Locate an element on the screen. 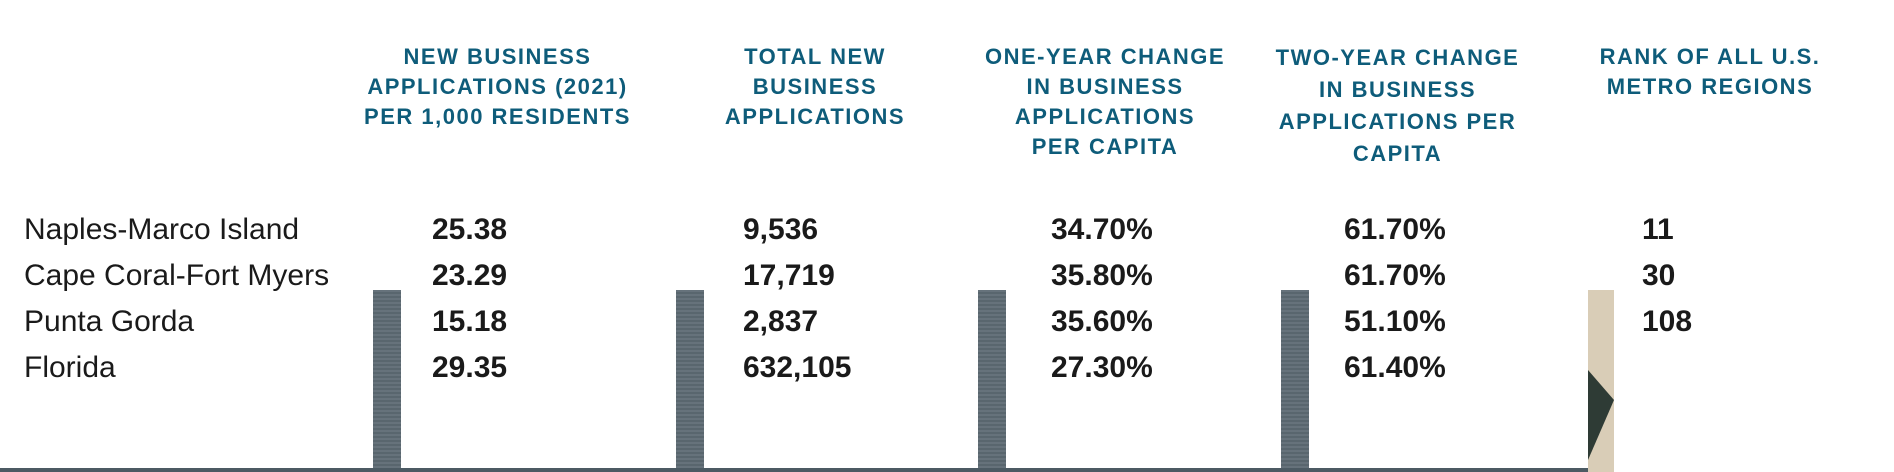  rank-value: 11 is located at coordinates (1658, 229).